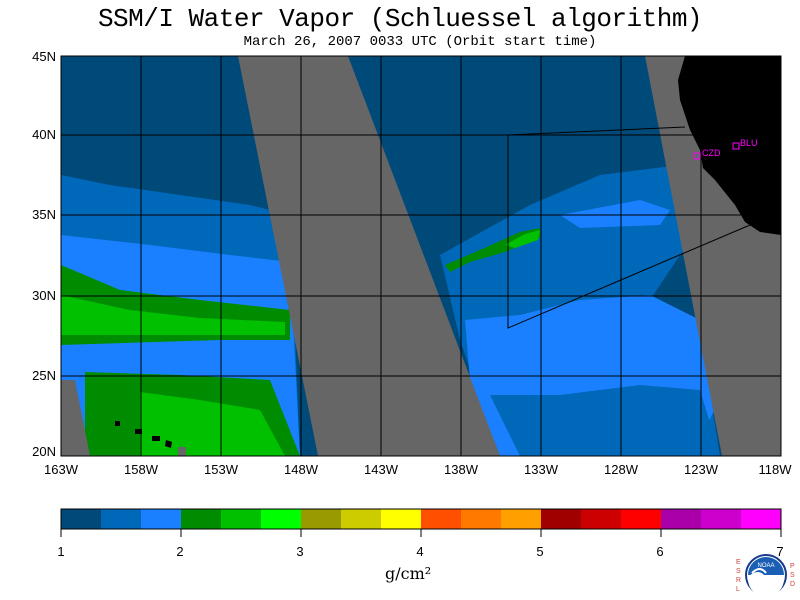  What do you see at coordinates (61, 551) in the screenshot?
I see `colorbar-tick: 1` at bounding box center [61, 551].